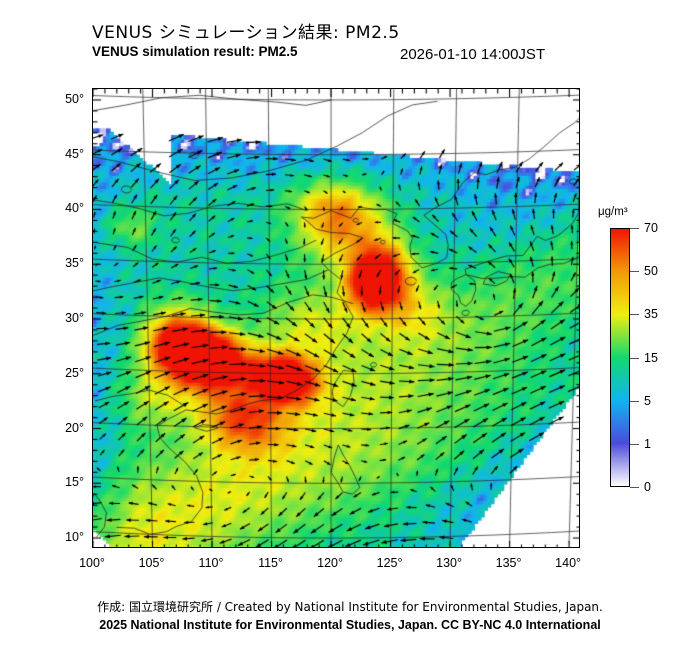  Describe the element at coordinates (508, 563) in the screenshot. I see `x-axis-tick-label: 135°` at that location.